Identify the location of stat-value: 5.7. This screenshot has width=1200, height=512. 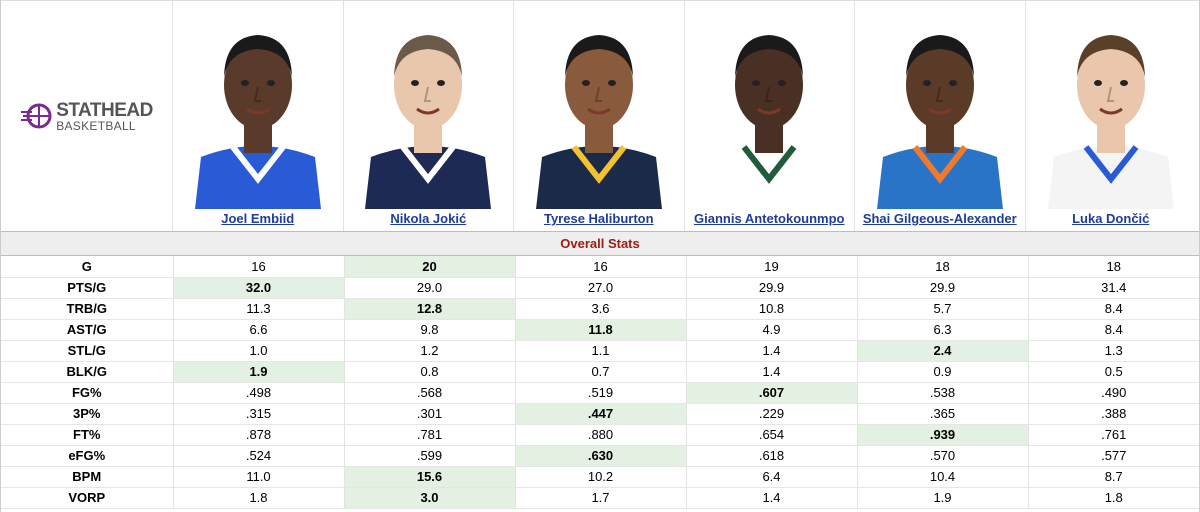
(943, 309).